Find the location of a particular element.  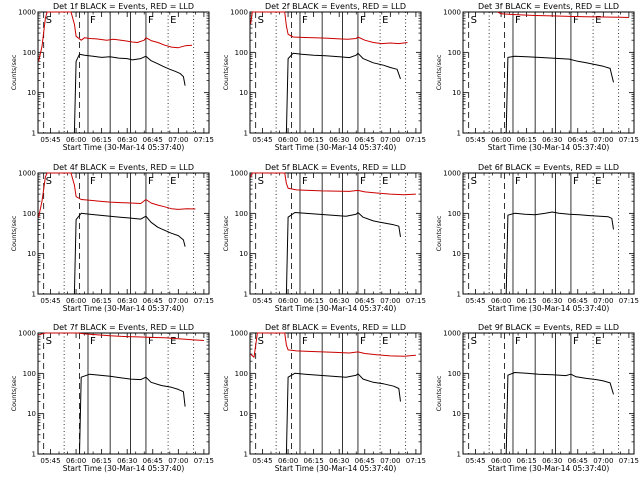

panel-5-xtick-label: 05:45 is located at coordinates (262, 301).